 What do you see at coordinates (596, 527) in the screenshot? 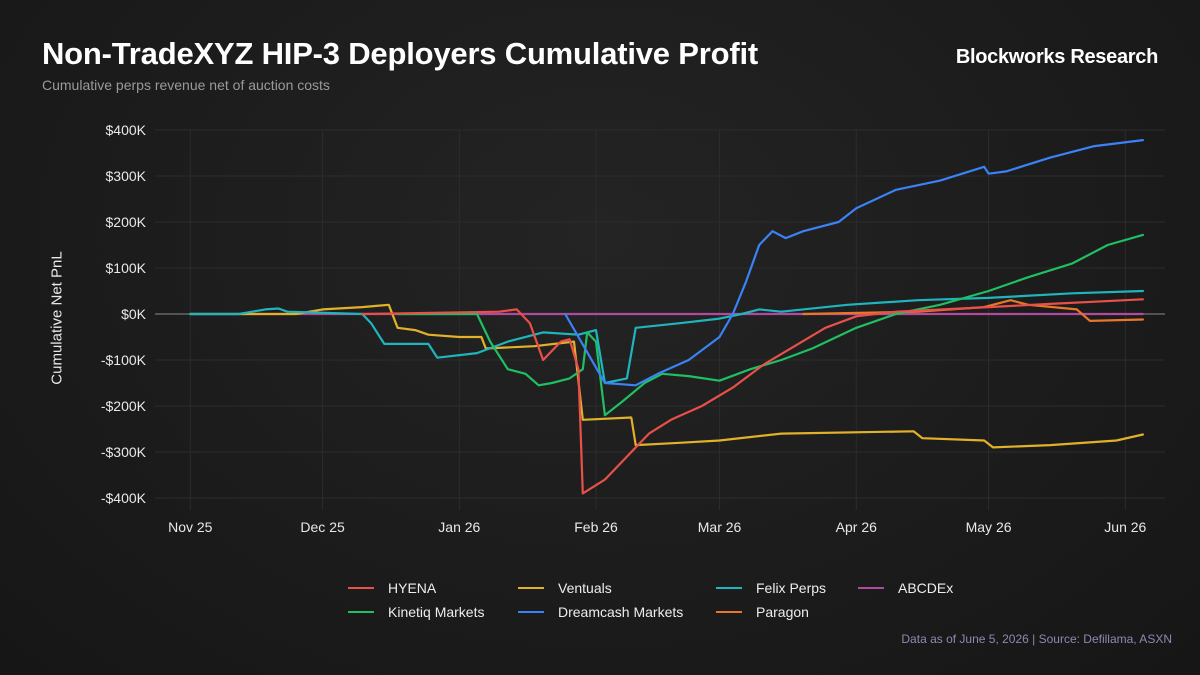
I see `x-tick-label: Feb 26` at bounding box center [596, 527].